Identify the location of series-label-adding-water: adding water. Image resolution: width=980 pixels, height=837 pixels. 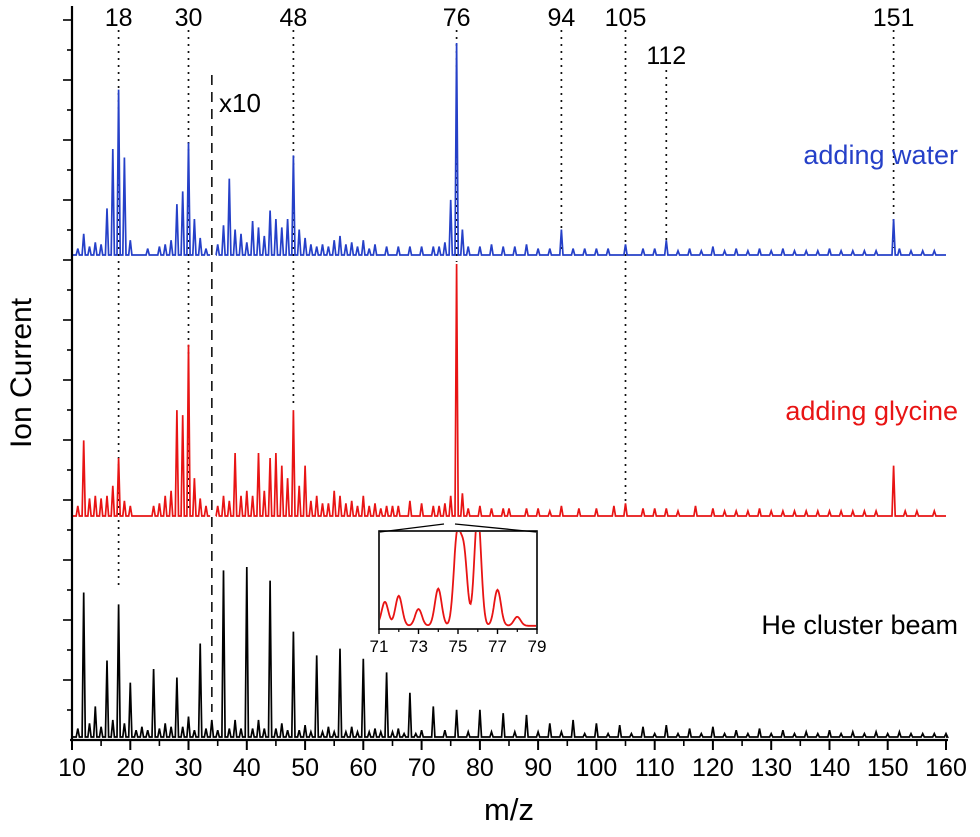
(880, 155).